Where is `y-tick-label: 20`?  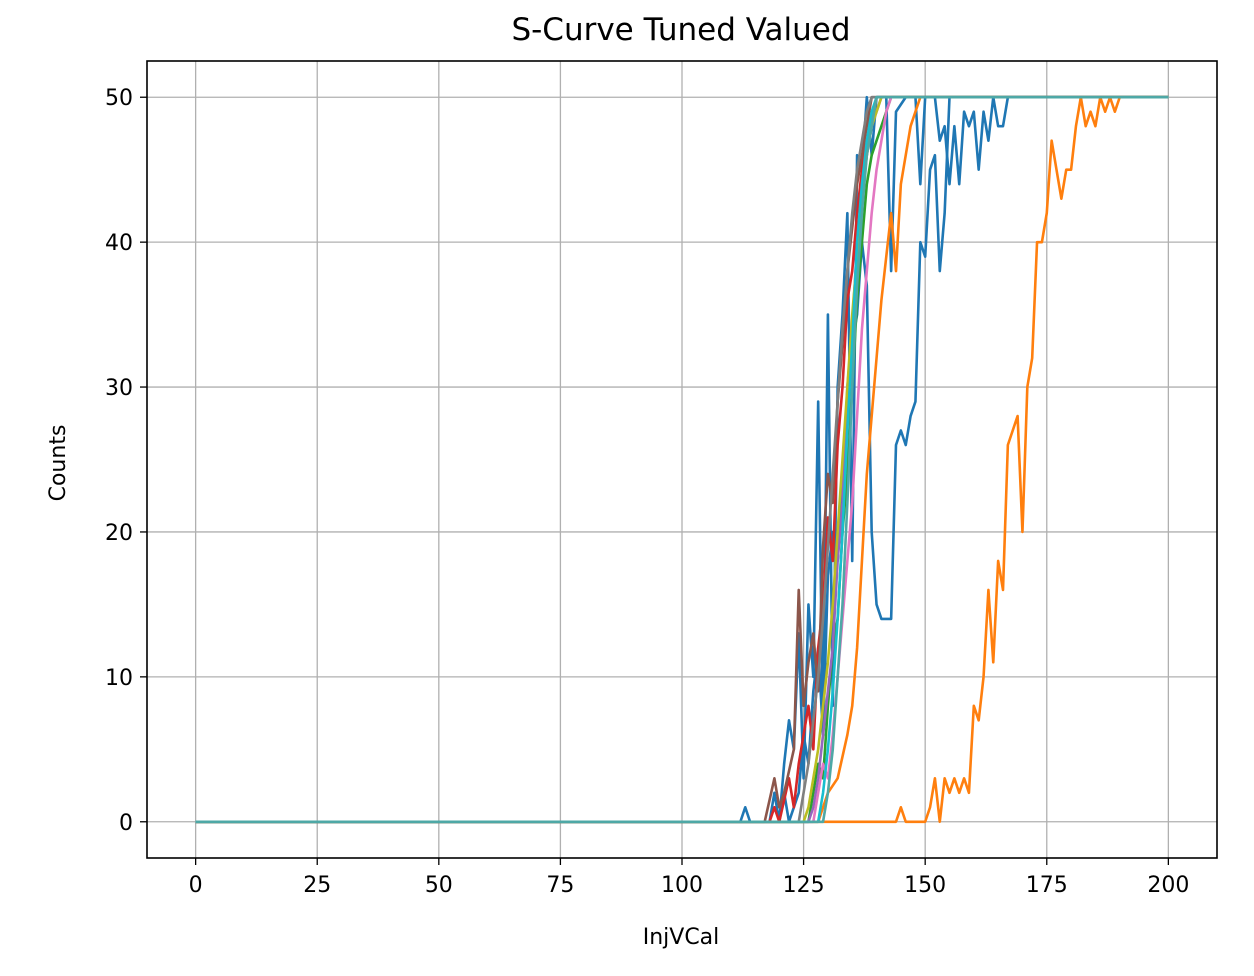 y-tick-label: 20 is located at coordinates (119, 533).